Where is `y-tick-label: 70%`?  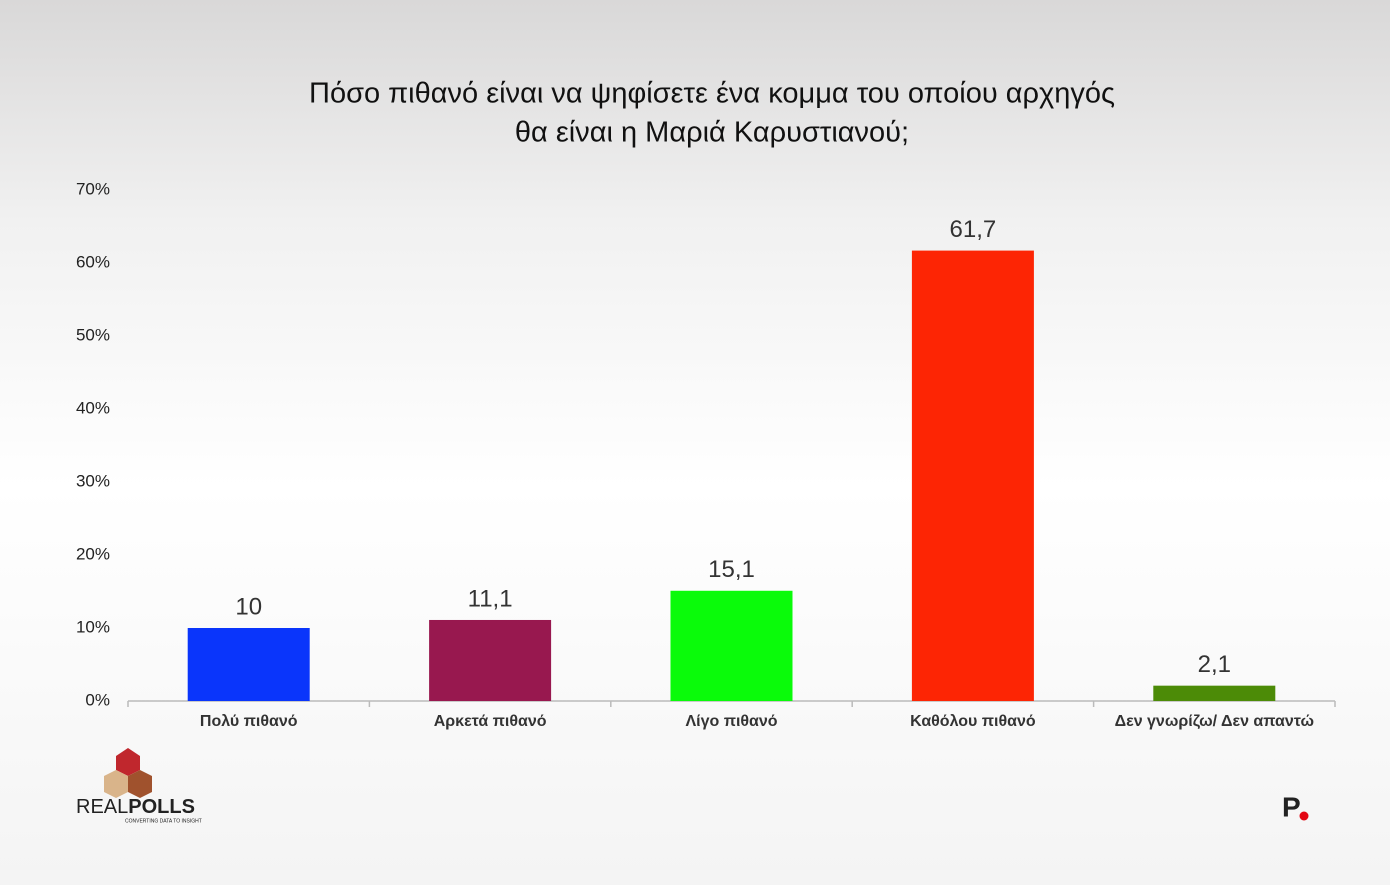
y-tick-label: 70% is located at coordinates (93, 188).